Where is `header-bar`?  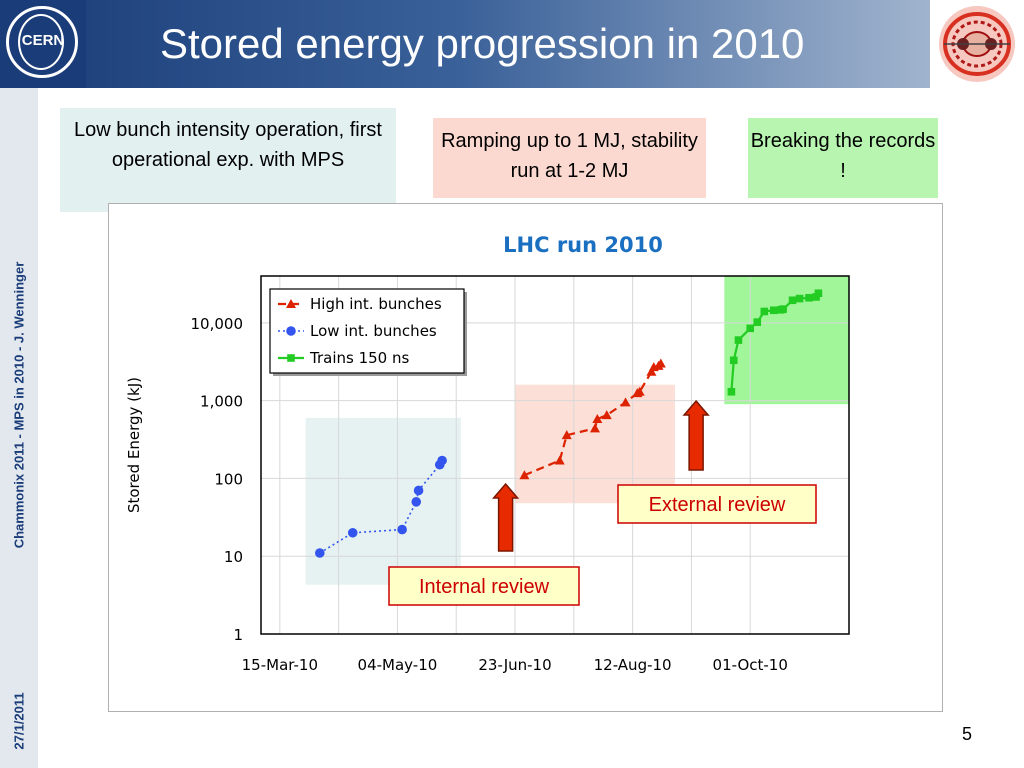
header-bar is located at coordinates (512, 44).